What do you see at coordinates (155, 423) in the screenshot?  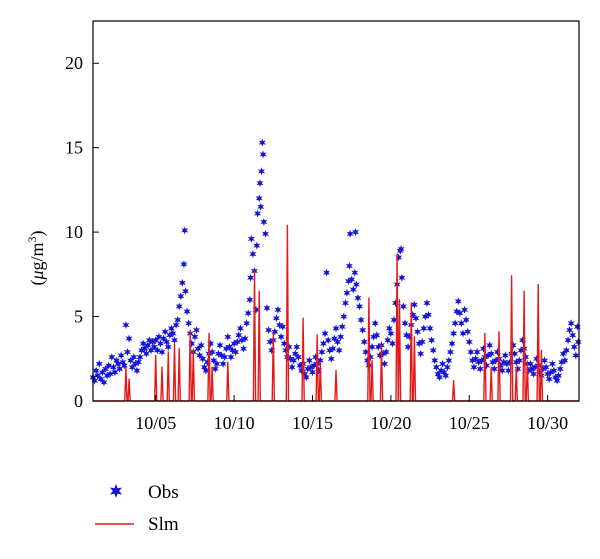 I see `x-tick-label: 10/05` at bounding box center [155, 423].